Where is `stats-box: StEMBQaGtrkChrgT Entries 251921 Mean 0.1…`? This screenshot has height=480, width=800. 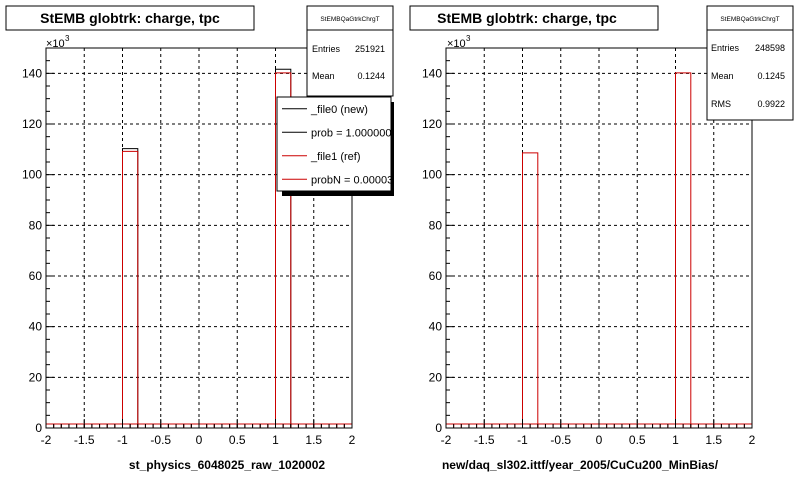
stats-box: StEMBQaGtrkChrgT Entries 251921 Mean 0.1… is located at coordinates (350, 51).